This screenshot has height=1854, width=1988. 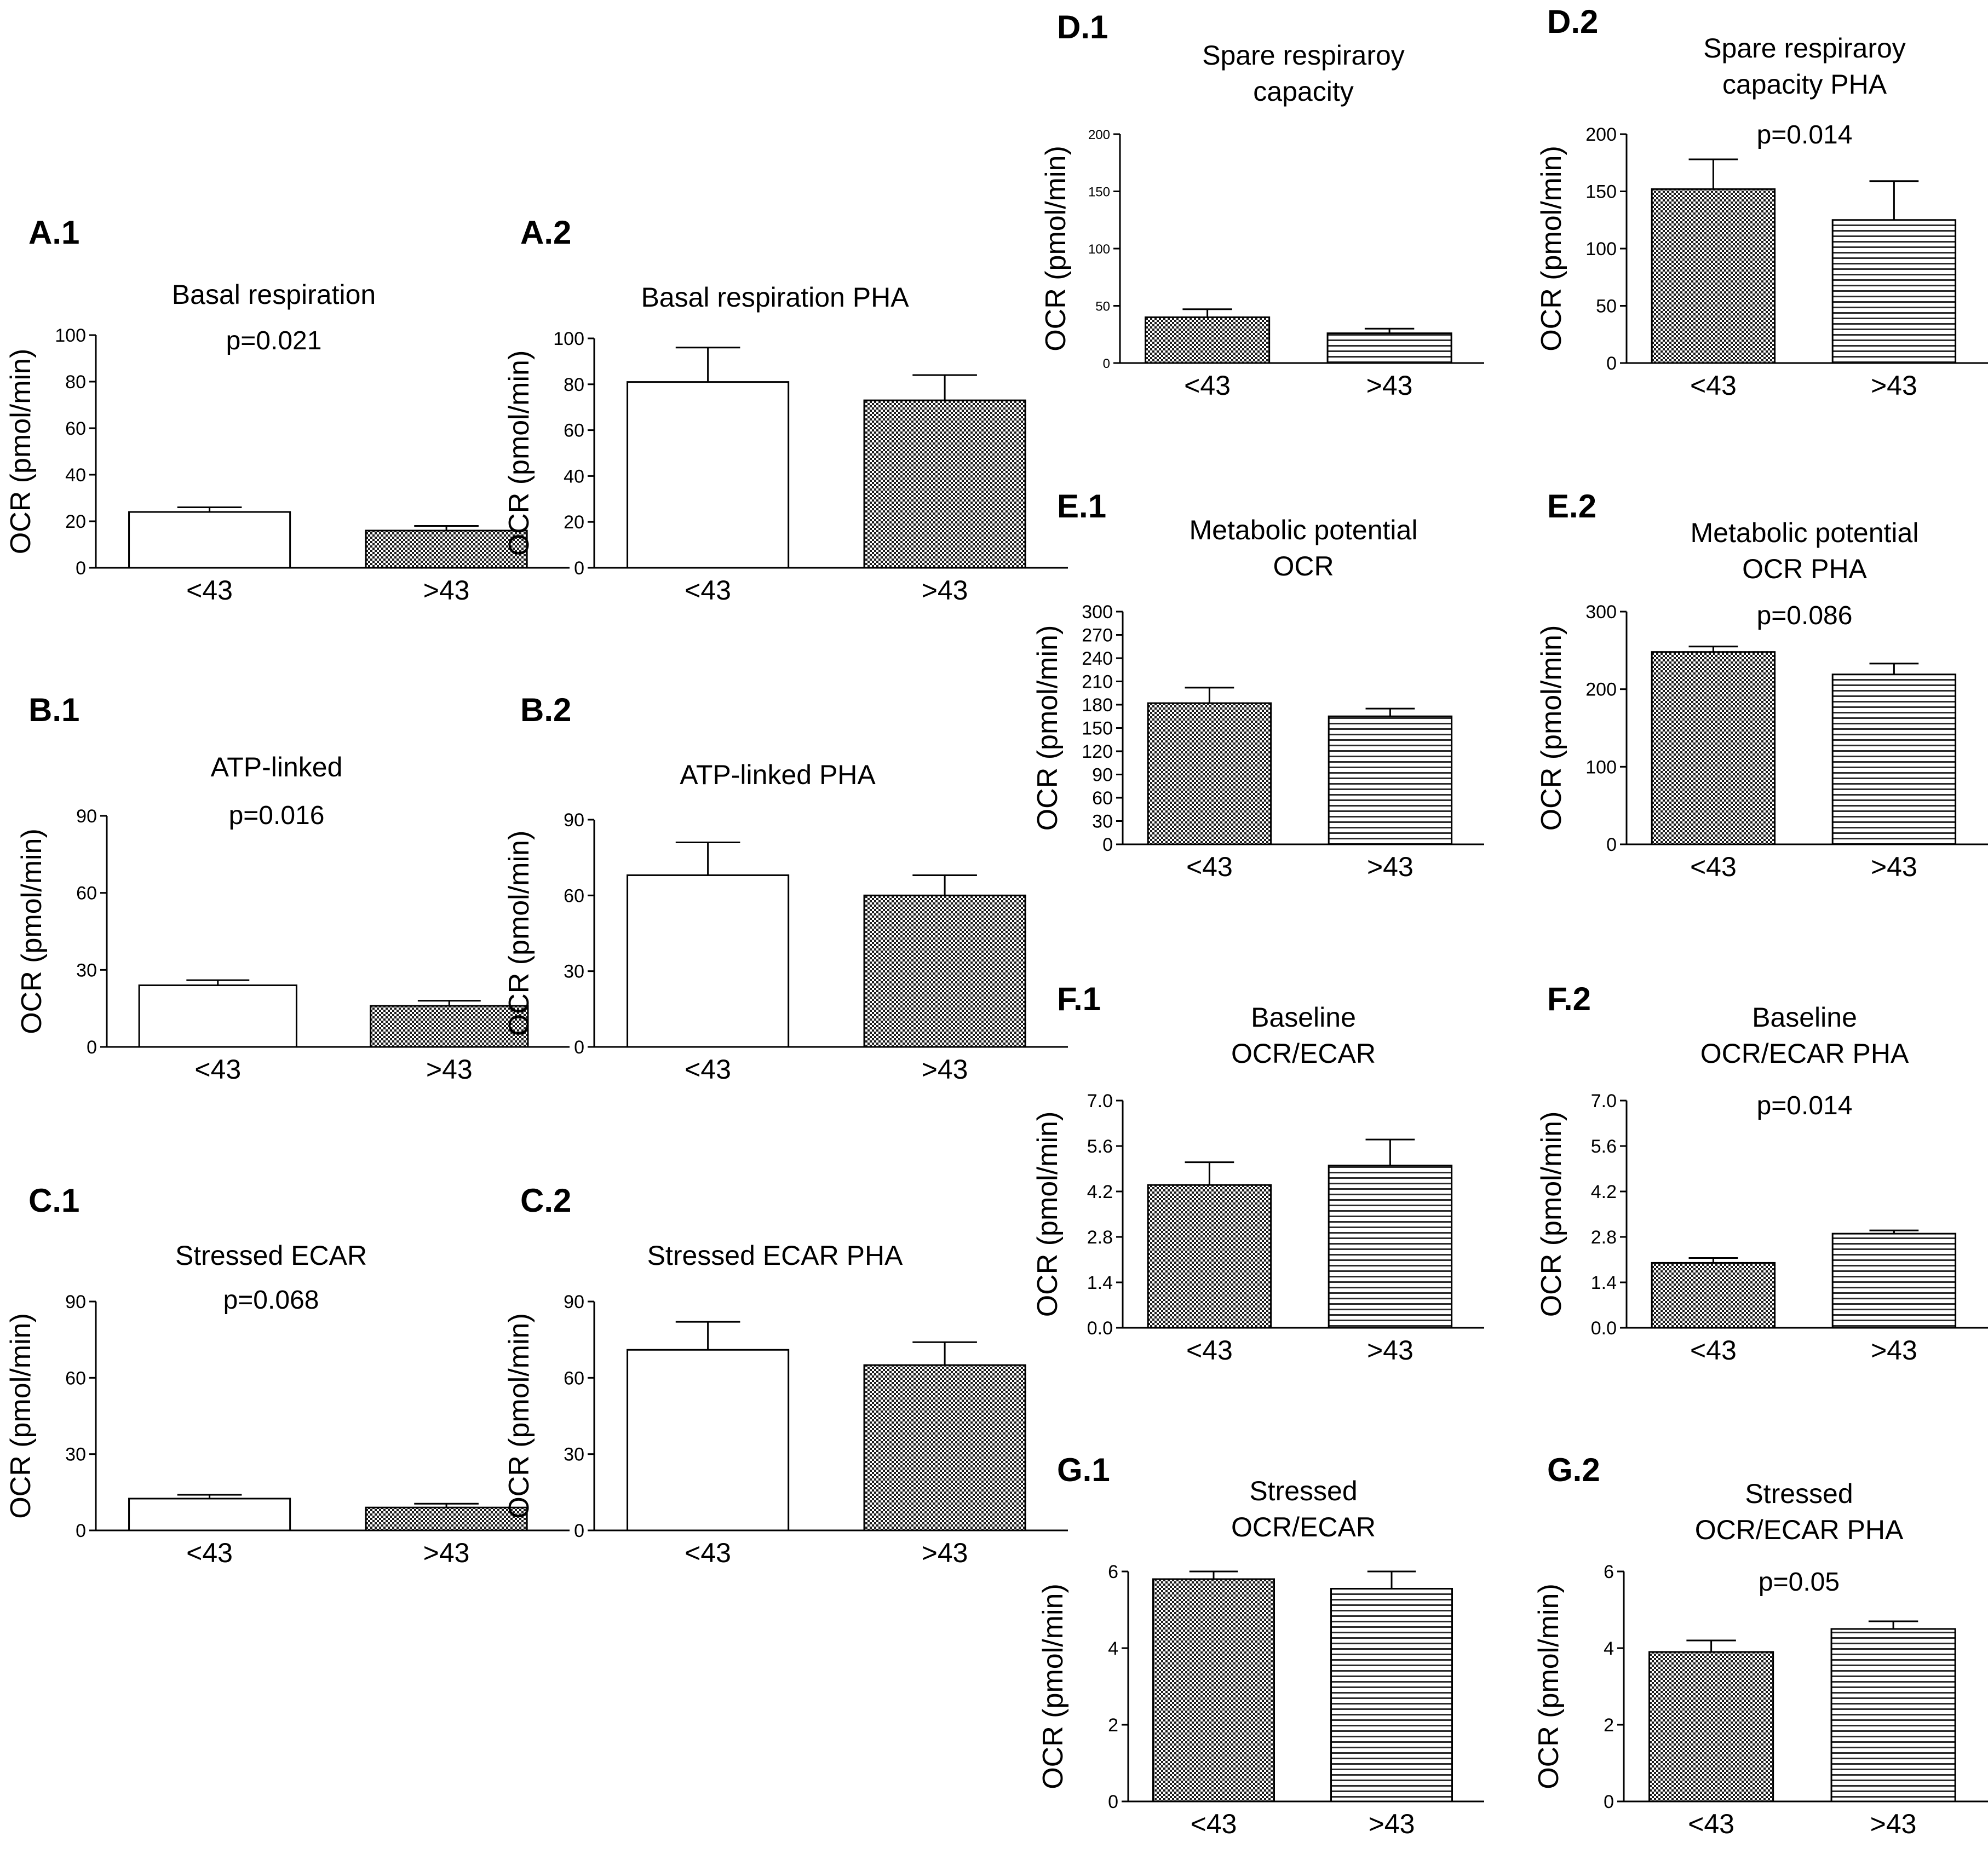 I want to click on panel-label-B-1: B.1, so click(x=53, y=710).